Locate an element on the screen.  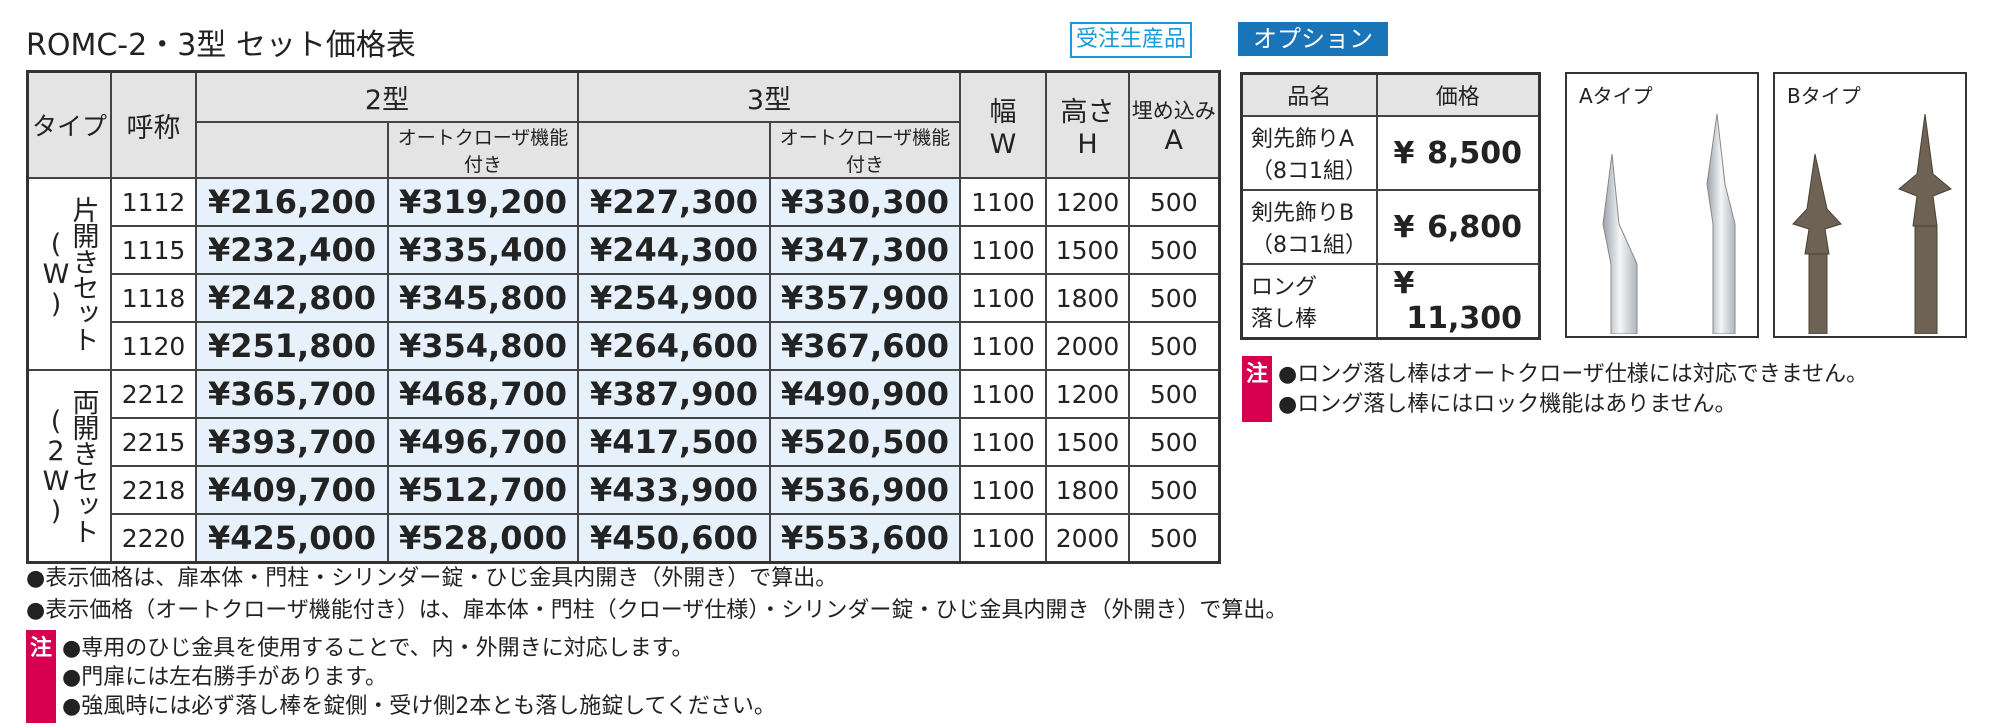
header-text: 幅 is located at coordinates (1003, 112).